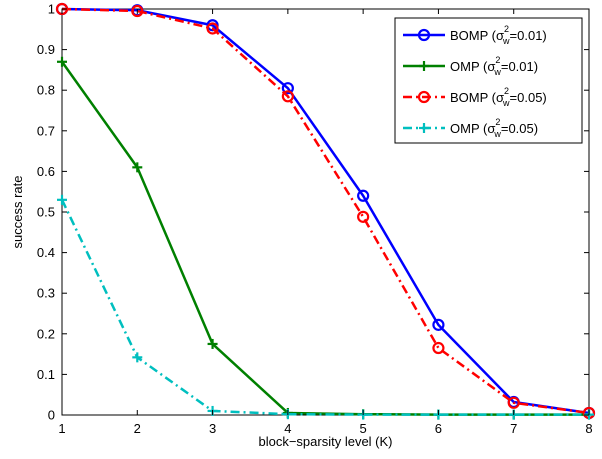  Describe the element at coordinates (46, 333) in the screenshot. I see `y-tick-label: 0.2` at that location.